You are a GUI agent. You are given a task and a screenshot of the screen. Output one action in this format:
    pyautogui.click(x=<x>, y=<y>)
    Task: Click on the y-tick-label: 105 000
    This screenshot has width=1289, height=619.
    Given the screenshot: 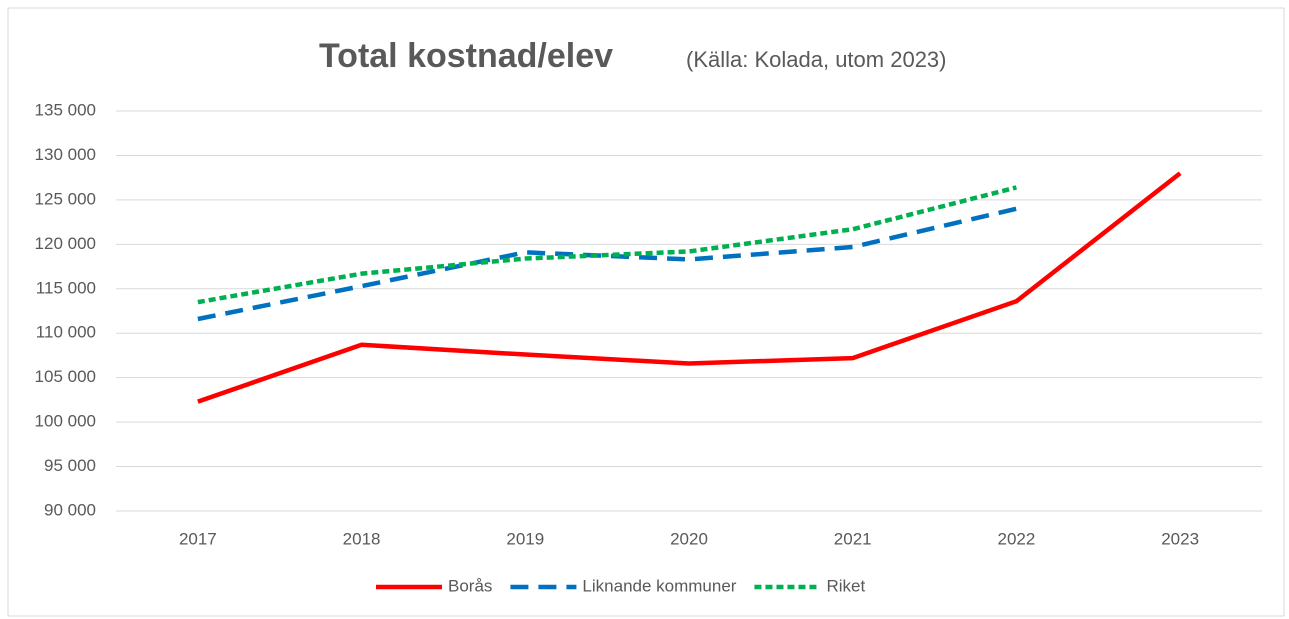 What is the action you would take?
    pyautogui.click(x=65, y=376)
    